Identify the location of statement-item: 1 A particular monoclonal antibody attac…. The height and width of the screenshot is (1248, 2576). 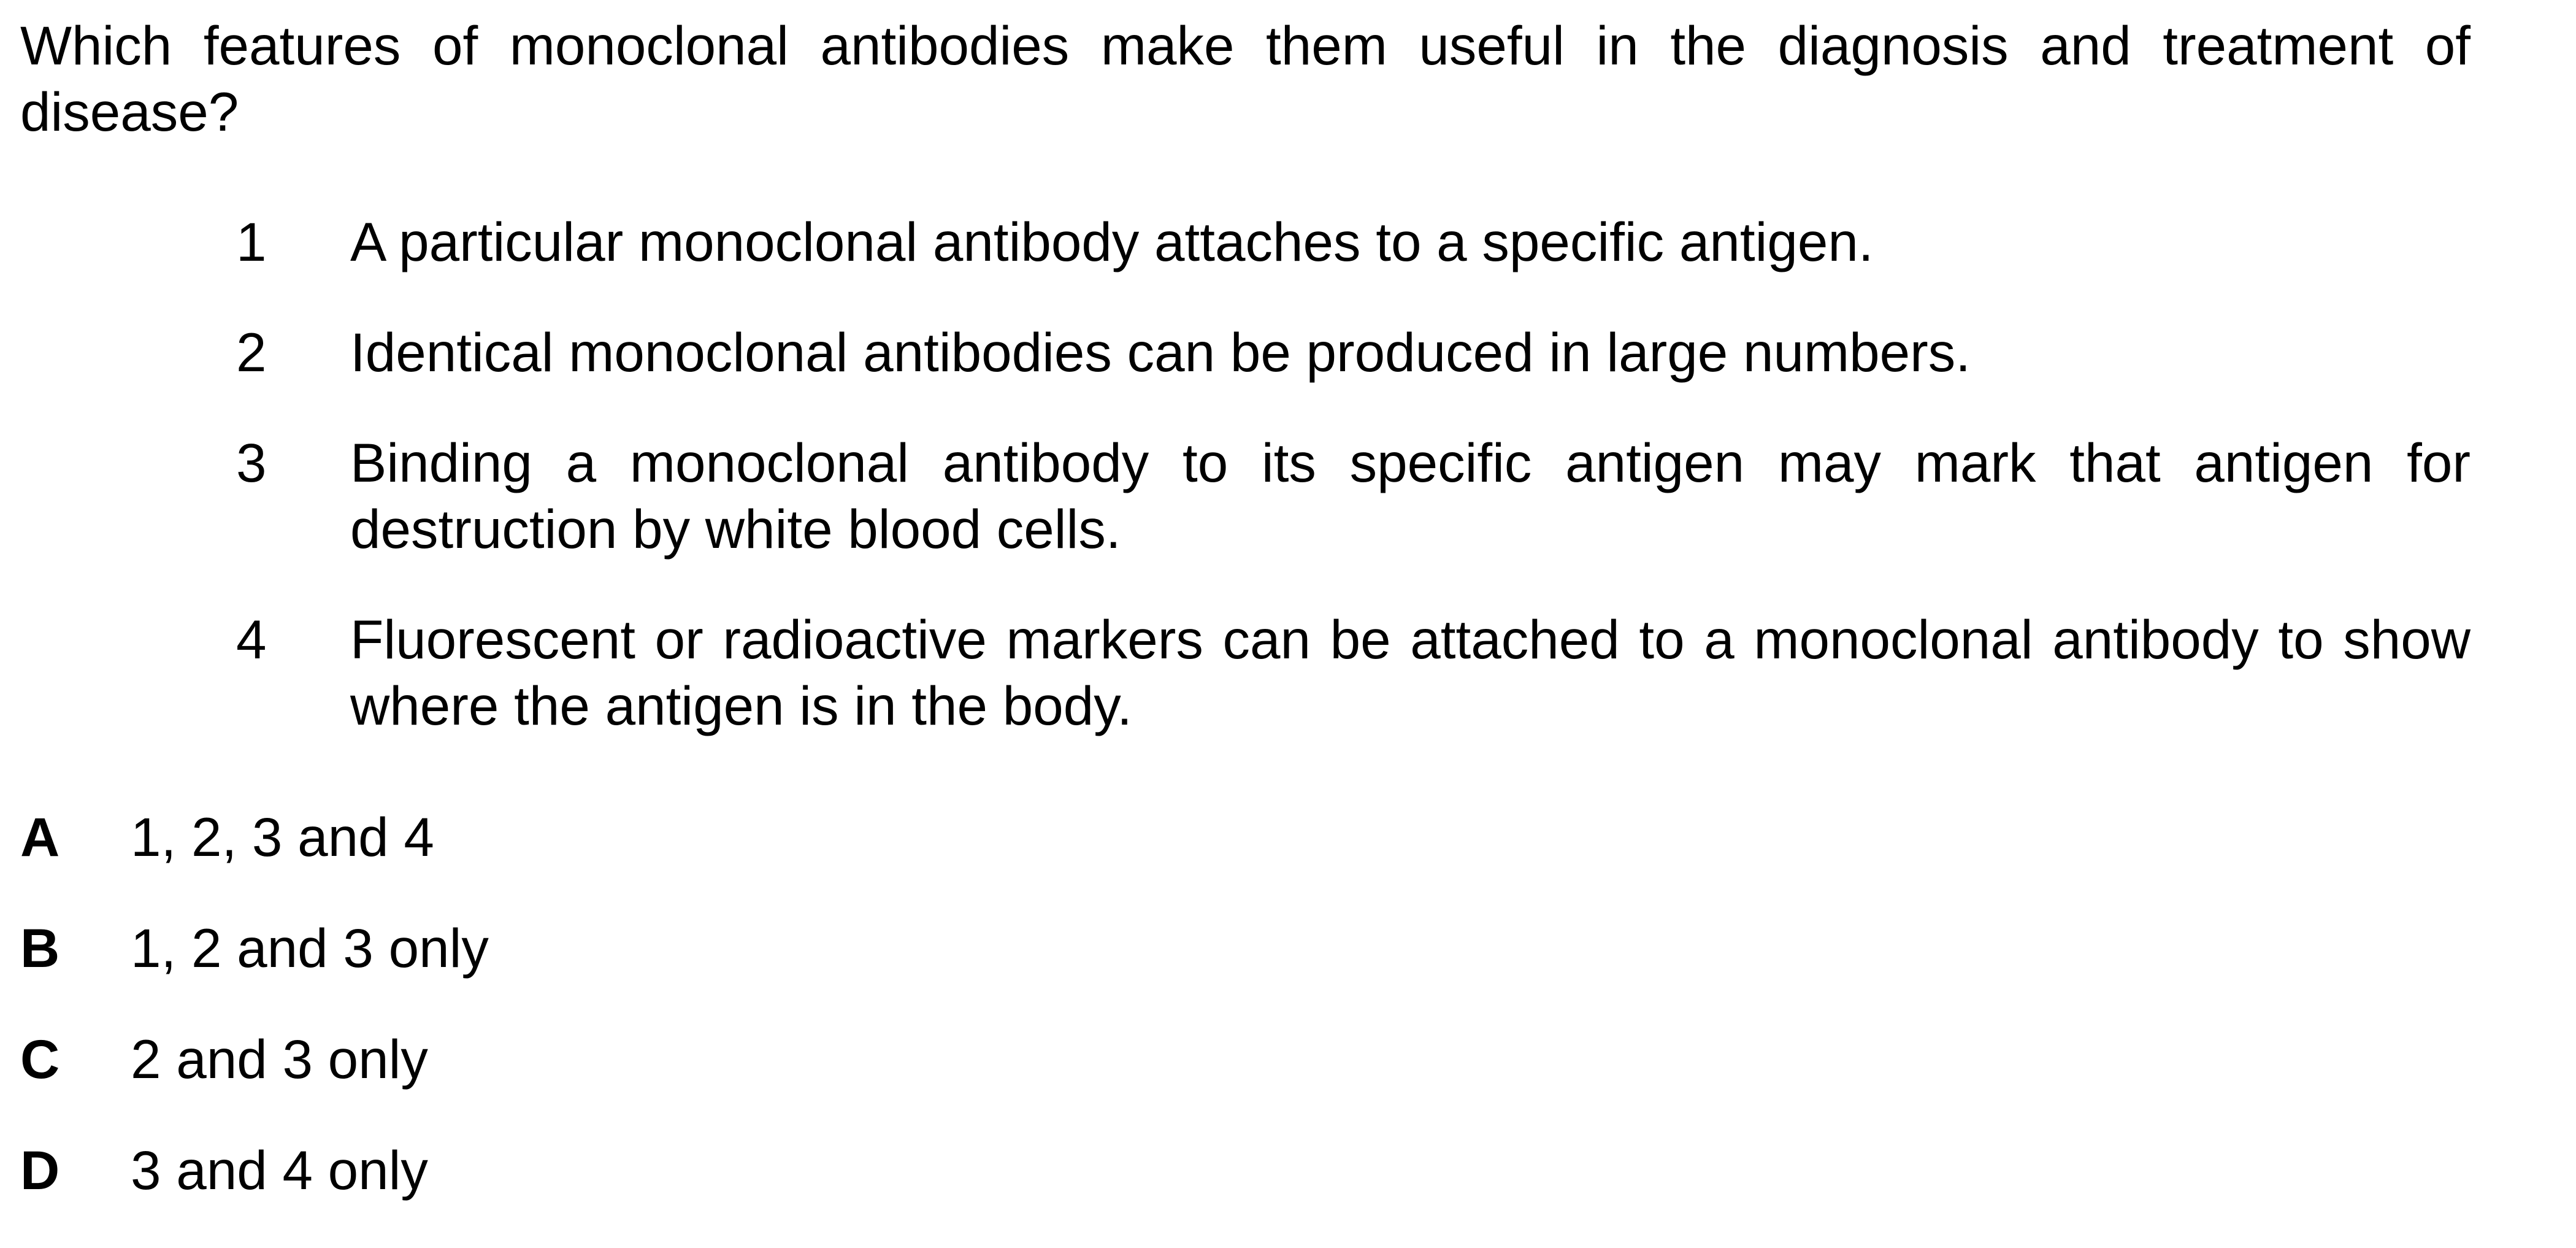
(1353, 242).